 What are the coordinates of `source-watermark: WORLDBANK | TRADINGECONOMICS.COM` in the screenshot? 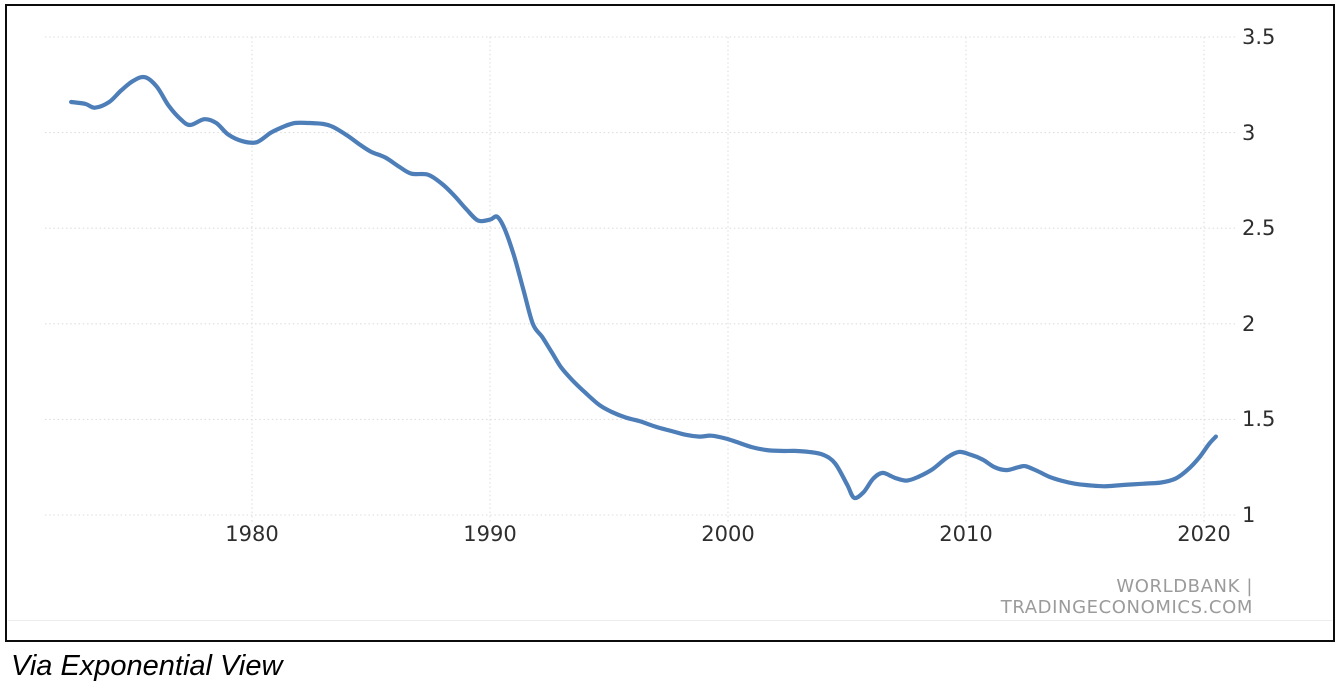 It's located at (1126, 597).